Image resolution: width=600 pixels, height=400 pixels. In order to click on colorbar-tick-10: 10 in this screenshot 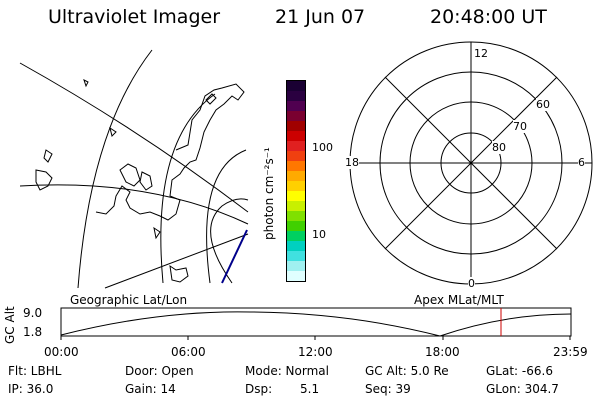, I will do `click(319, 234)`.